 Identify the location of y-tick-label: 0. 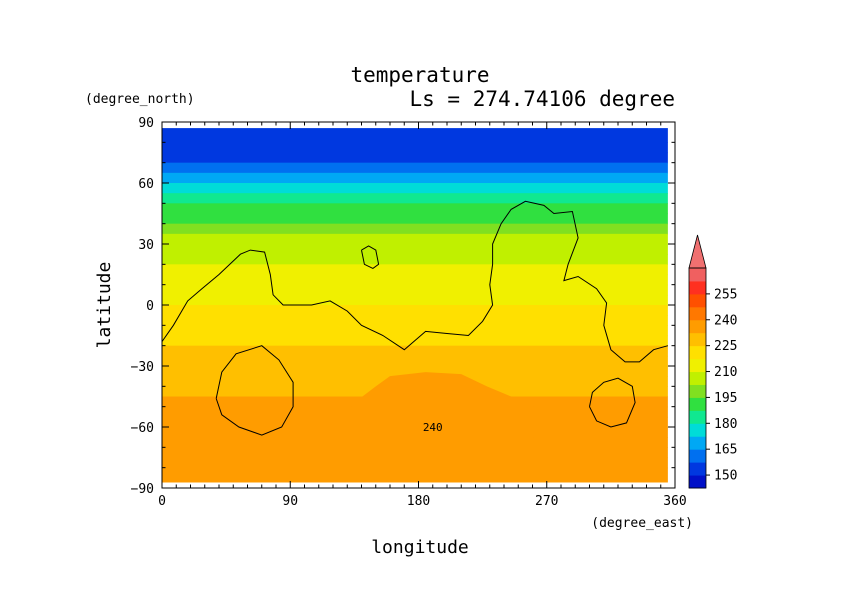
(150, 306).